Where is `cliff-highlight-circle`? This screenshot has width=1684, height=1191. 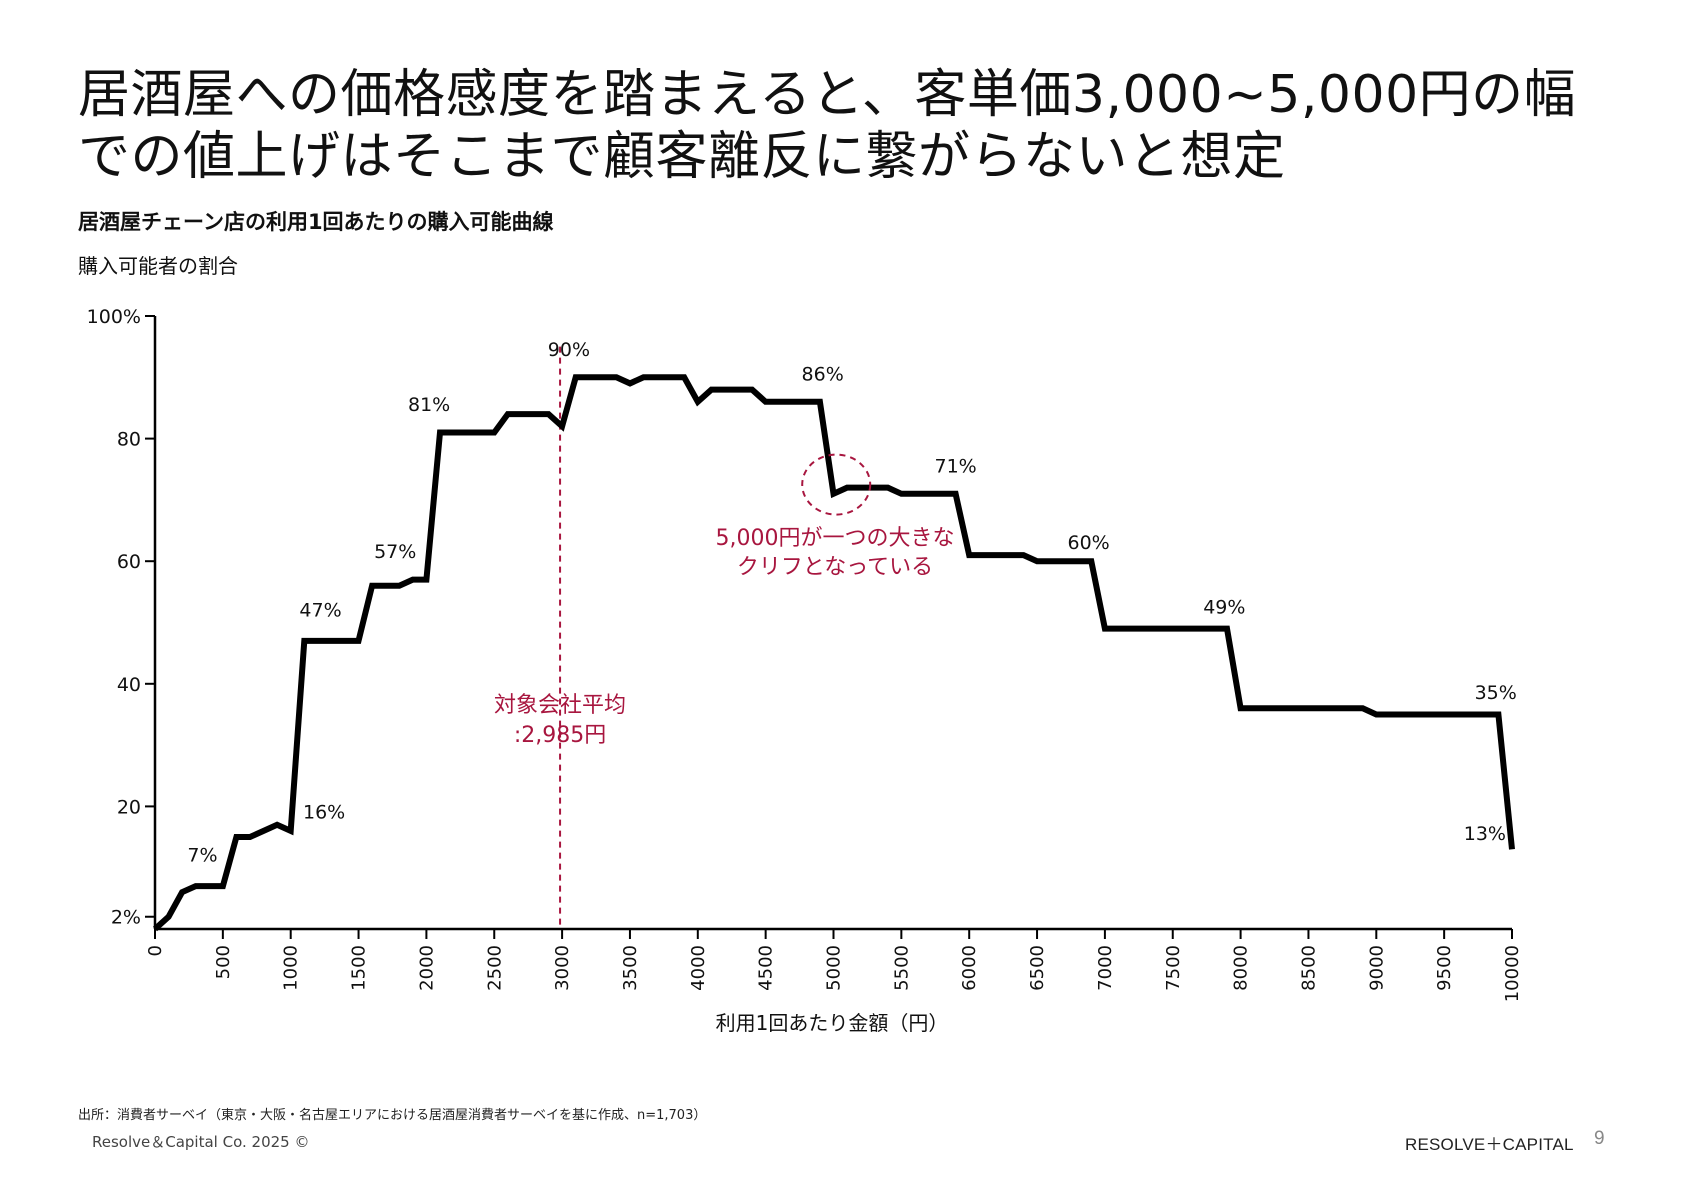 cliff-highlight-circle is located at coordinates (836, 484).